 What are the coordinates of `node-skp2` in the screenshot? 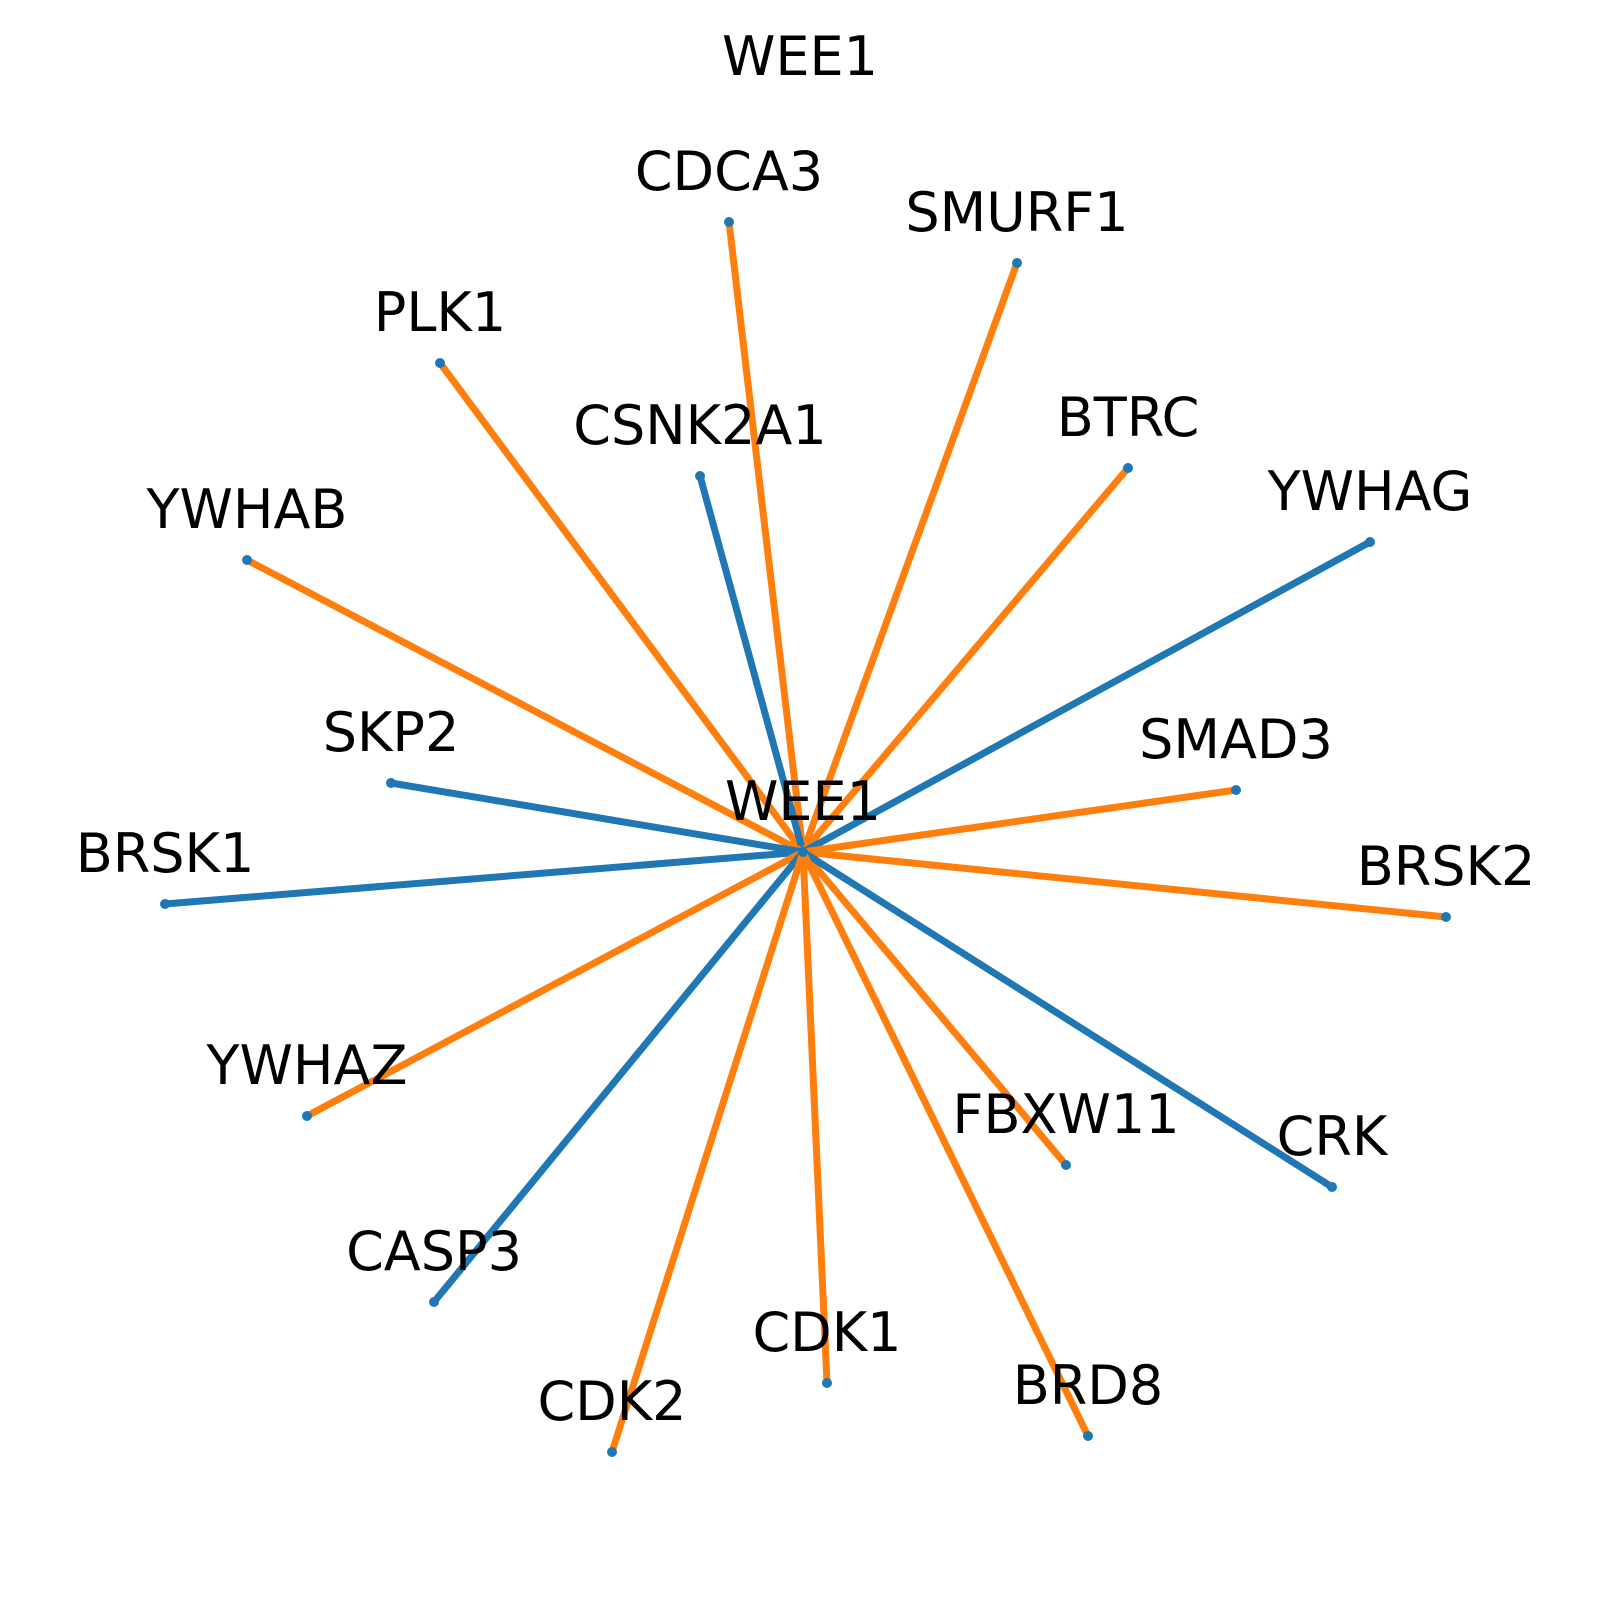 It's located at (391, 783).